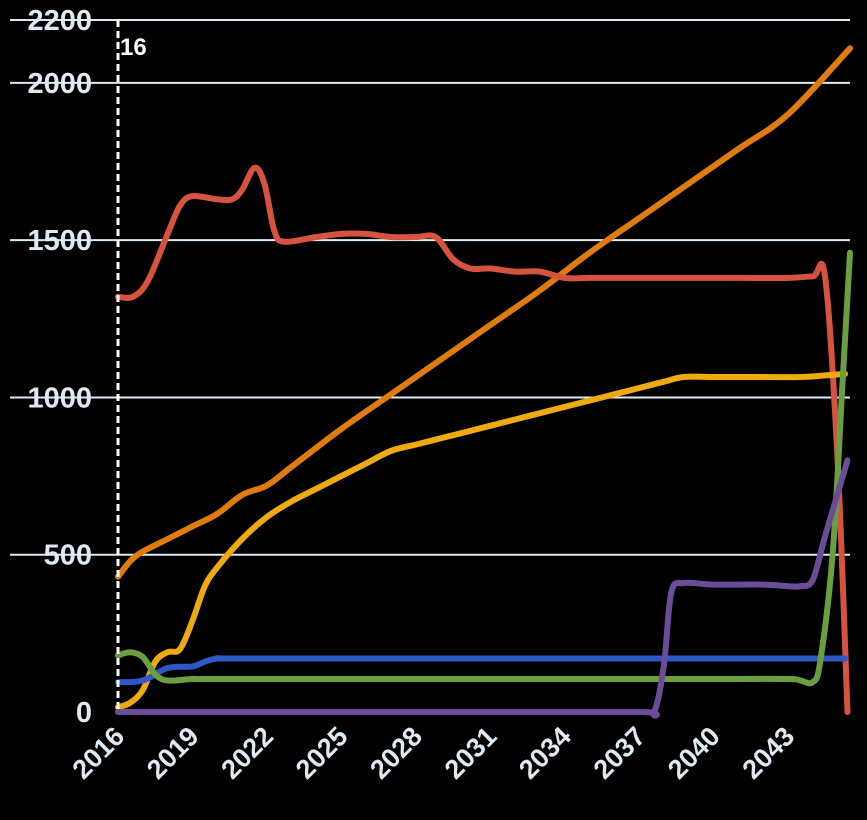  Describe the element at coordinates (59, 21) in the screenshot. I see `y-tick-label: 2200` at that location.